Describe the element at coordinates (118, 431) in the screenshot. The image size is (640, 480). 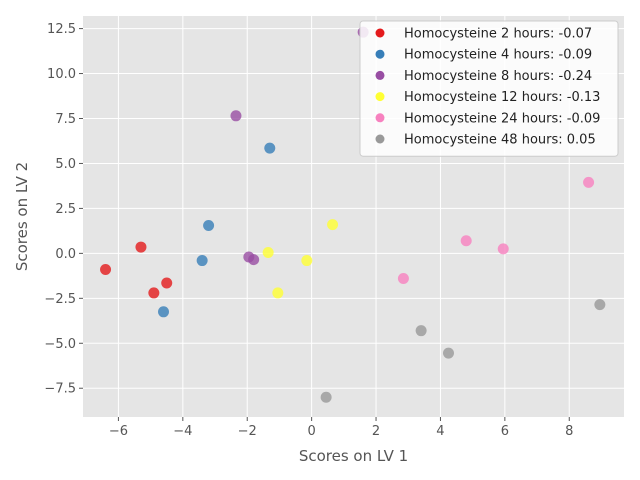
I see `x-tick-label: −6` at that location.